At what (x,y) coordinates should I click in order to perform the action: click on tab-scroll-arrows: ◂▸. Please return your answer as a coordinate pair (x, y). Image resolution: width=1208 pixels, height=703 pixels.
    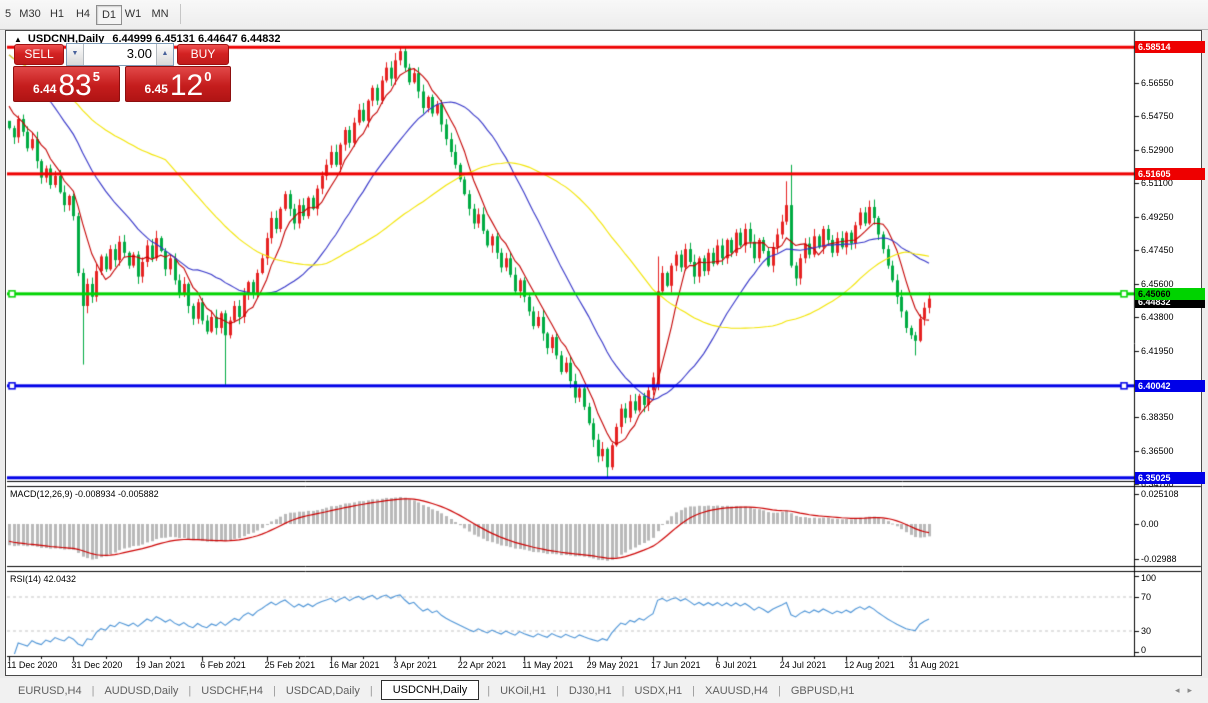
    Looking at the image, I should click on (1187, 690).